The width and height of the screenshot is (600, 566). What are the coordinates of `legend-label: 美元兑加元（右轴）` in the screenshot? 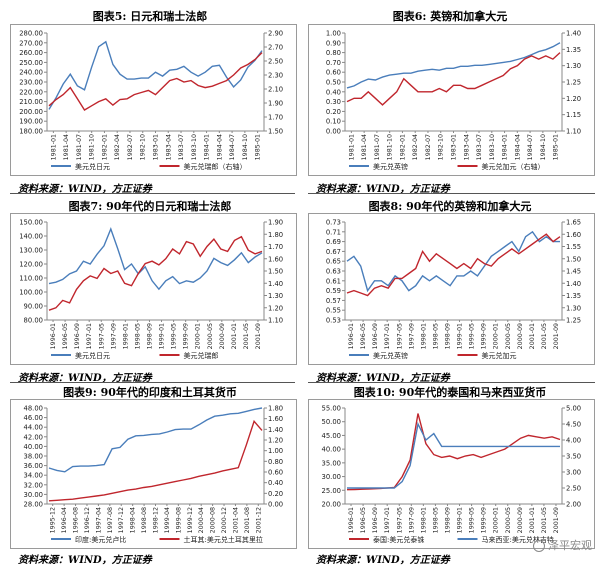 It's located at (513, 166).